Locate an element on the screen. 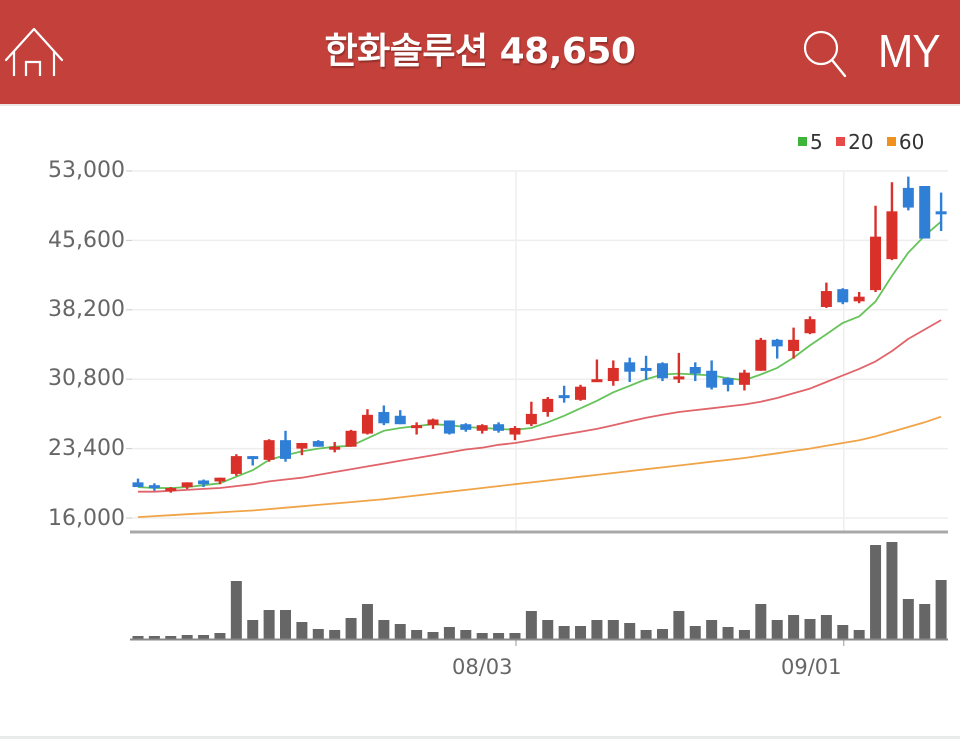 The image size is (960, 739). search-button is located at coordinates (825, 53).